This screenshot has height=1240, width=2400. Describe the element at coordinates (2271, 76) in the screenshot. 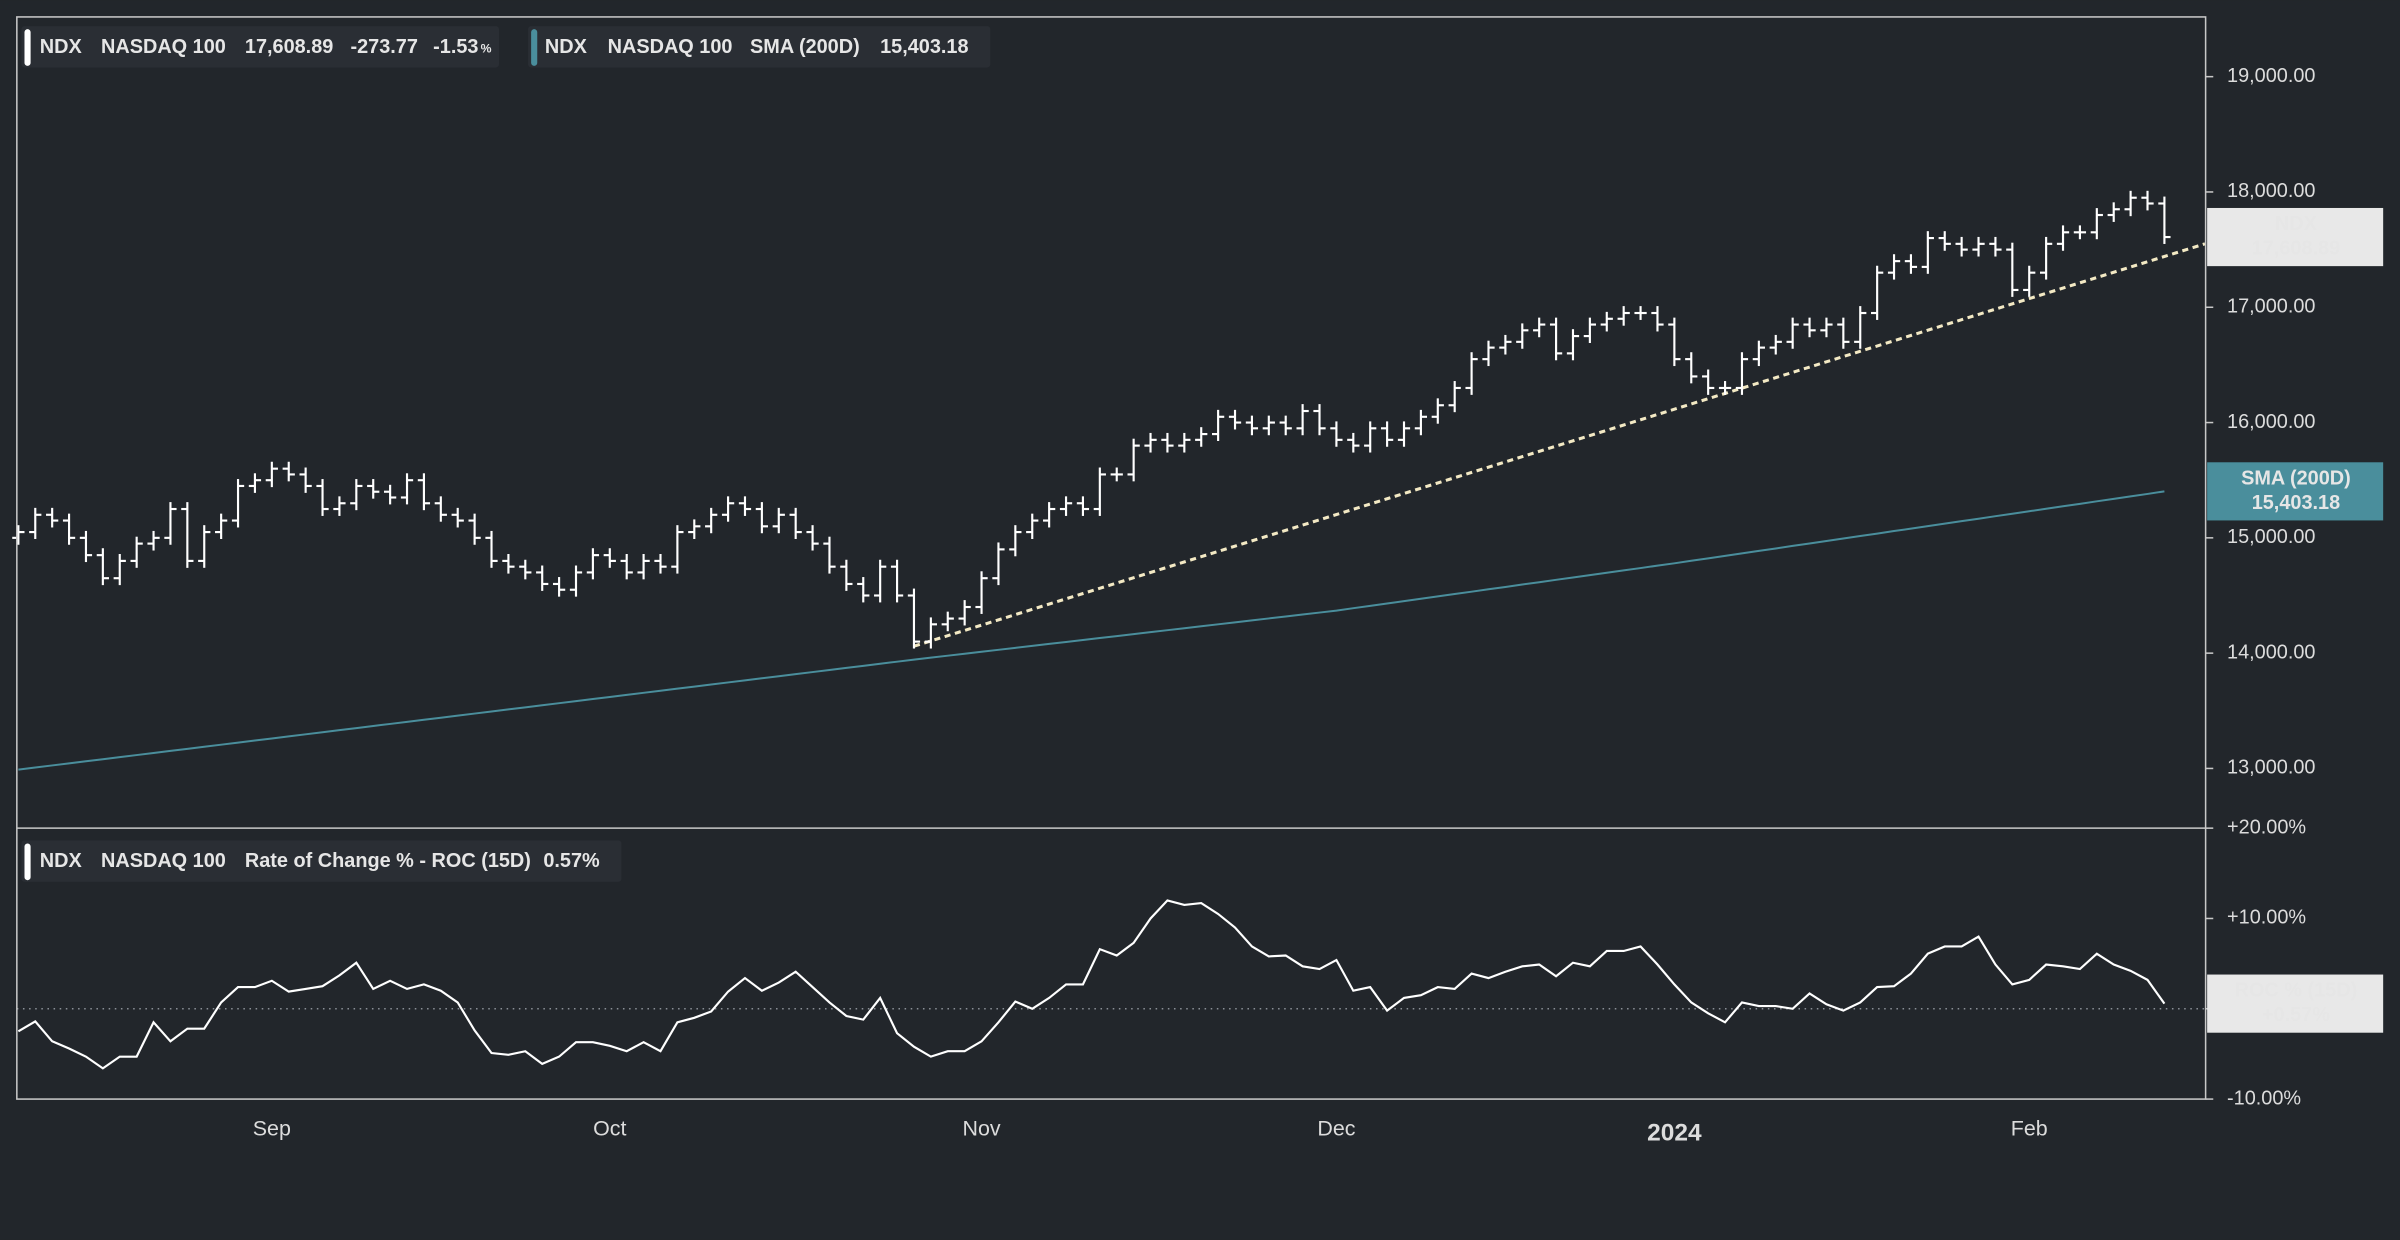

I see `y-tick-label: 19,000.00` at that location.